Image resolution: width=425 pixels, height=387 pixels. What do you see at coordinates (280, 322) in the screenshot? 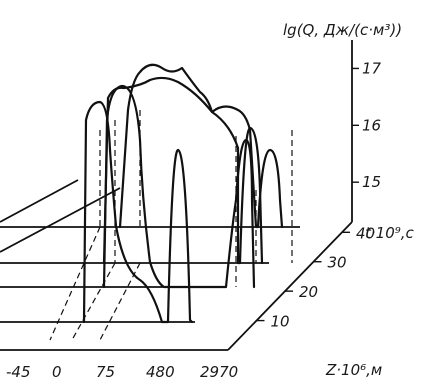
I see `t-tick-label: 10` at bounding box center [280, 322].